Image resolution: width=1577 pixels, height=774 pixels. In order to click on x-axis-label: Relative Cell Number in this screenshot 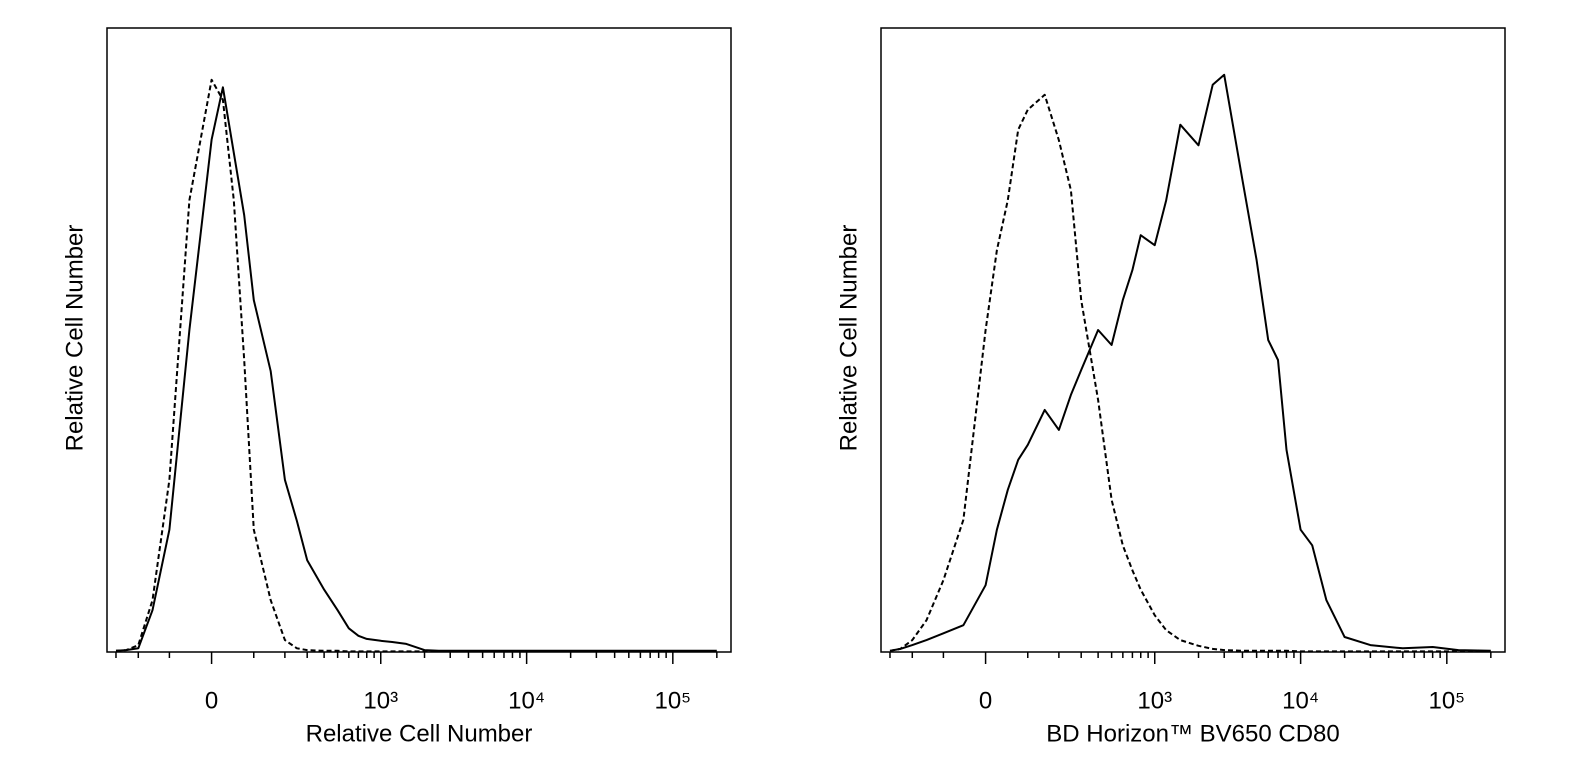, I will do `click(419, 733)`.